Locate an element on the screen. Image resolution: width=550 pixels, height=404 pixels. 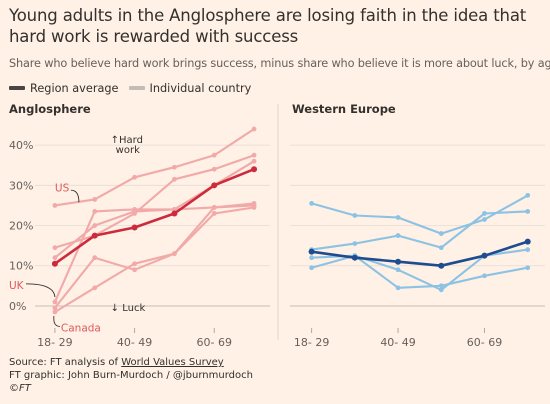
legend-swatch-individual-country is located at coordinates (136, 88).